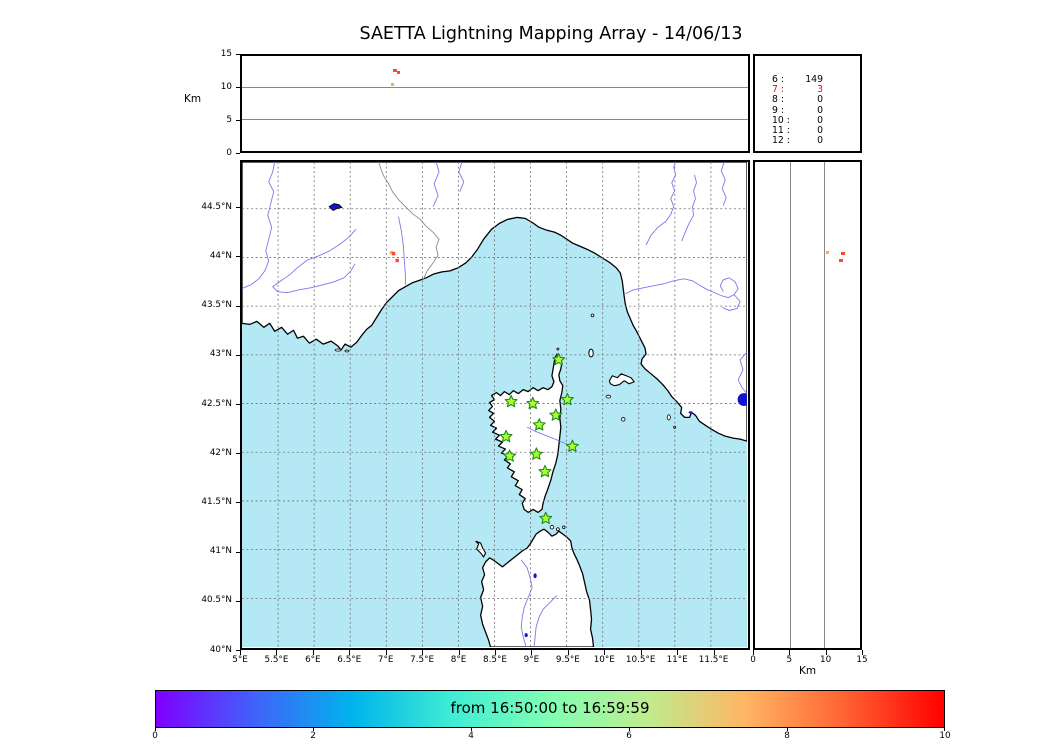 This screenshot has height=750, width=1050. What do you see at coordinates (216, 600) in the screenshot?
I see `latitude-tick-label: 40.5°N` at bounding box center [216, 600].